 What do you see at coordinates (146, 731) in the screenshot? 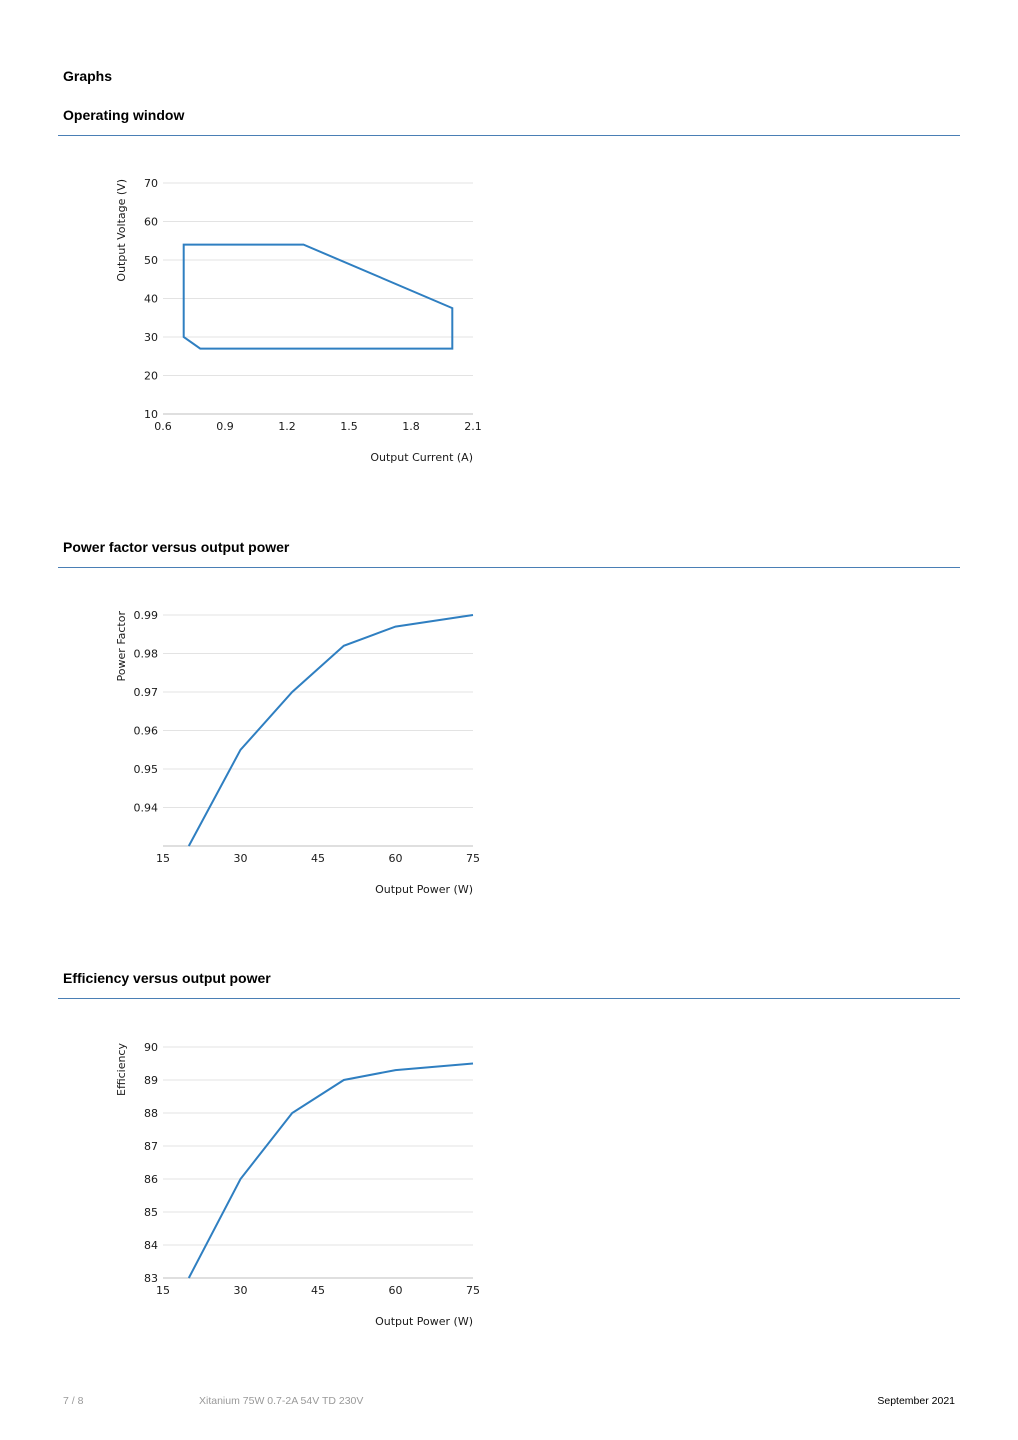
I see `y-tick-label: 0.96` at bounding box center [146, 731].